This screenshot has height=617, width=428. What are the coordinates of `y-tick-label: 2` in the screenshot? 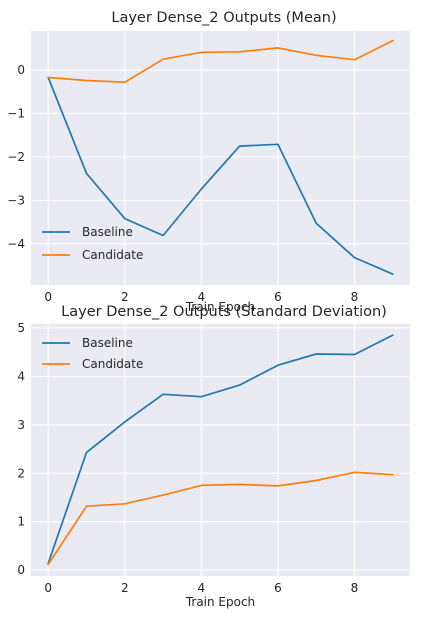 It's located at (21, 473).